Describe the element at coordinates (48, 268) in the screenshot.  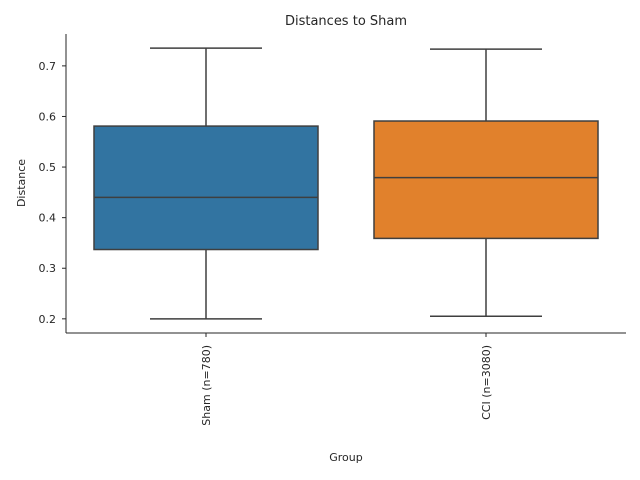
I see `y-tick-label: 0.3` at that location.